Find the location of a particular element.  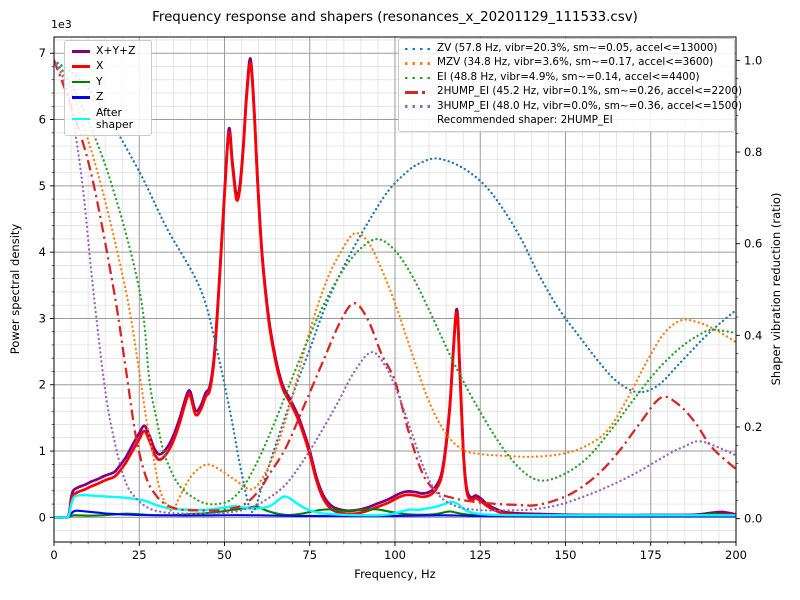

legend-psd-item: X is located at coordinates (108, 66).